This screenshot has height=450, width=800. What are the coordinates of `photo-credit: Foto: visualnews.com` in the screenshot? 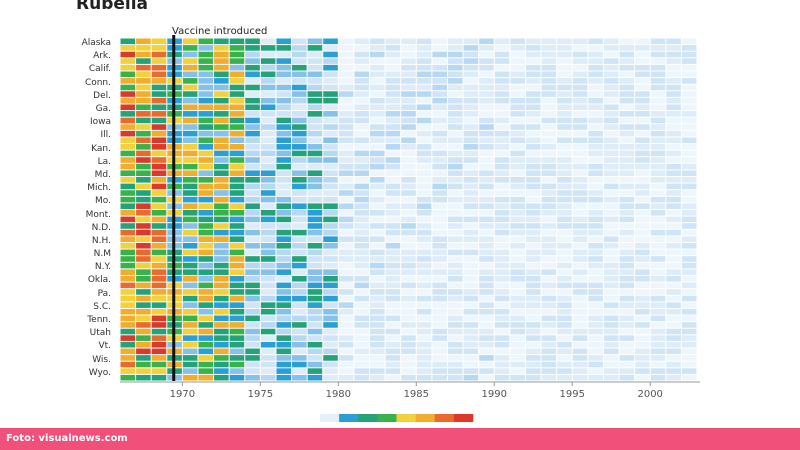 It's located at (67, 438).